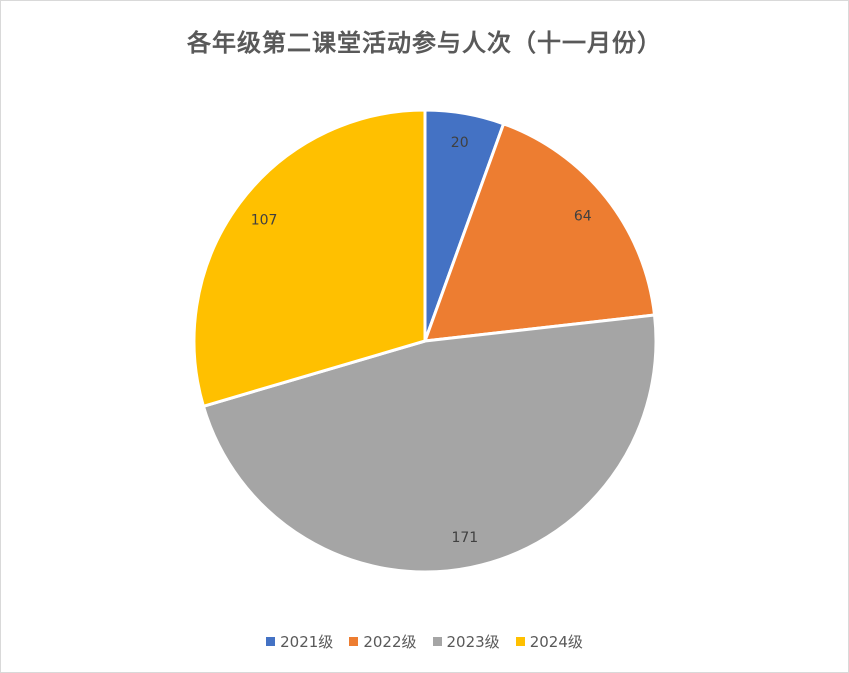 The image size is (849, 673). Describe the element at coordinates (309, 258) in the screenshot. I see `pie-slice-2024` at that location.